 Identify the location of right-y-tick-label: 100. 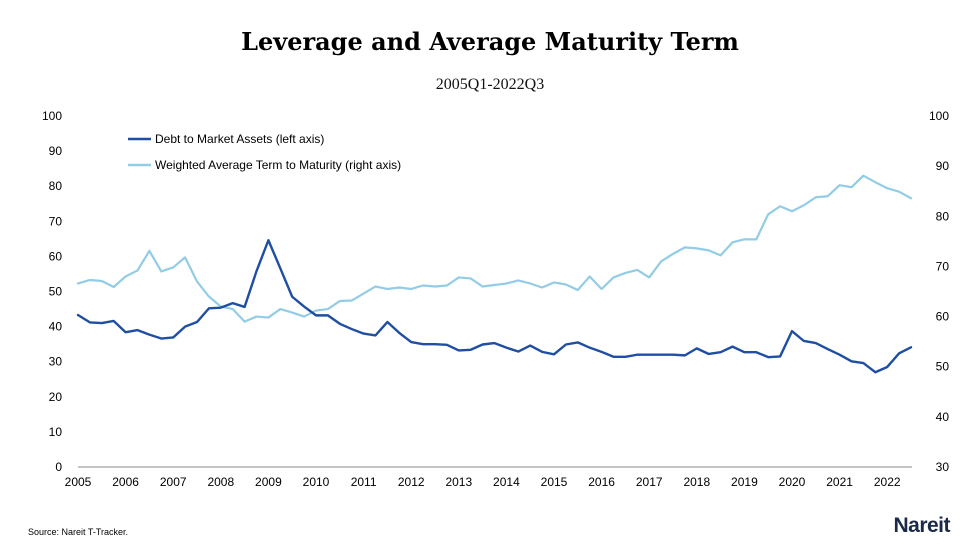
(939, 116).